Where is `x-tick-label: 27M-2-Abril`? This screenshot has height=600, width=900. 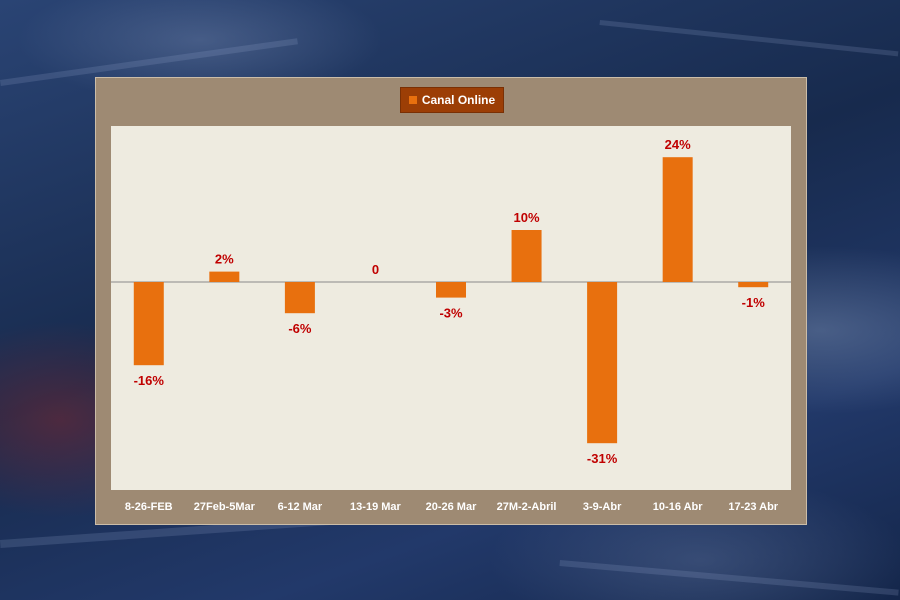 x-tick-label: 27M-2-Abril is located at coordinates (527, 507).